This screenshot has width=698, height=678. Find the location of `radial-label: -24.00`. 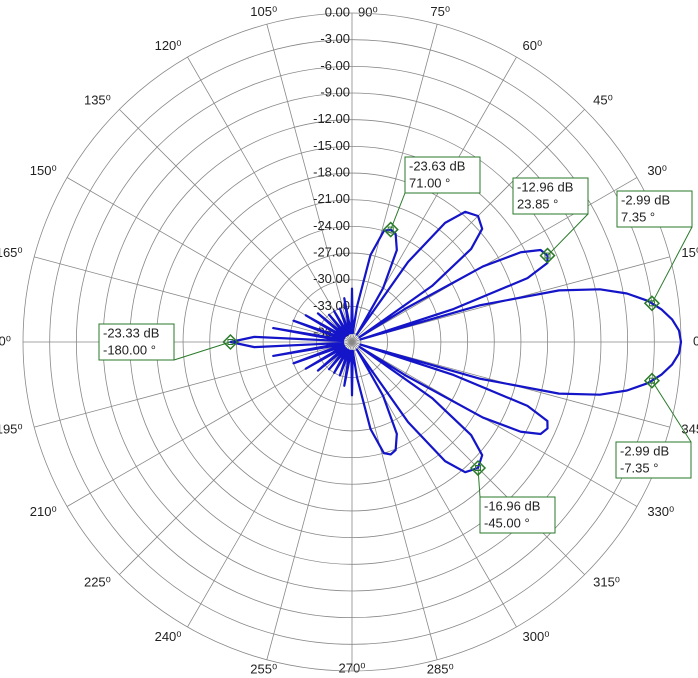

radial-label: -24.00 is located at coordinates (331, 225).